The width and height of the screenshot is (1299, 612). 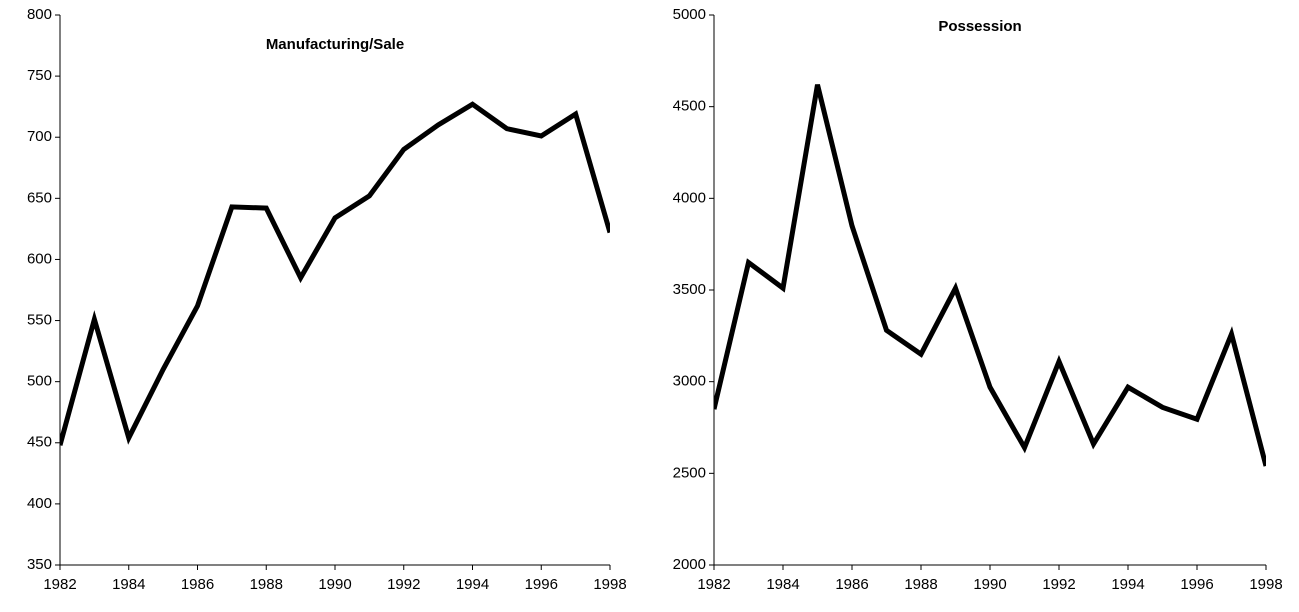 I want to click on y-tick-label: 4500, so click(x=689, y=106).